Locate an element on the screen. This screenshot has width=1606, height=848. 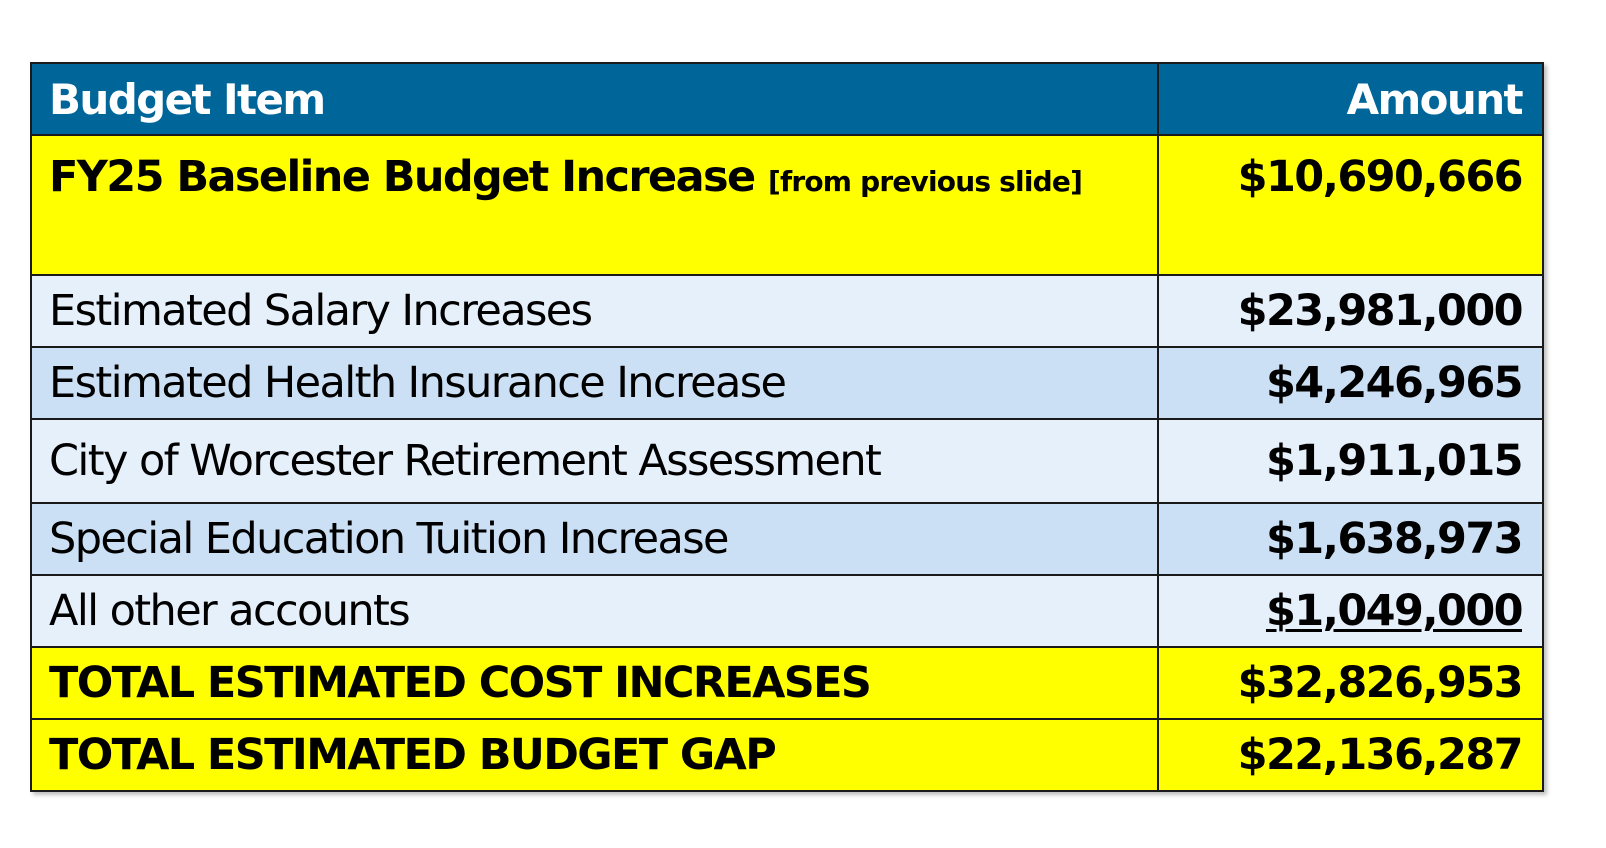
budget-gap-amount: $22,136,287 is located at coordinates (1350, 755).